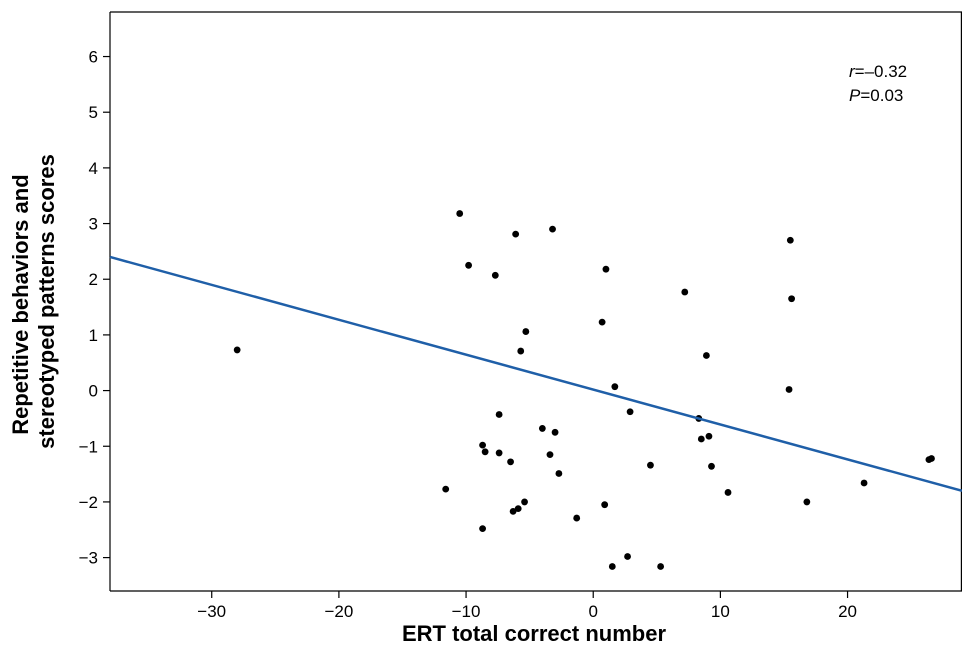  Describe the element at coordinates (93, 335) in the screenshot. I see `y-tick-label: 1` at that location.